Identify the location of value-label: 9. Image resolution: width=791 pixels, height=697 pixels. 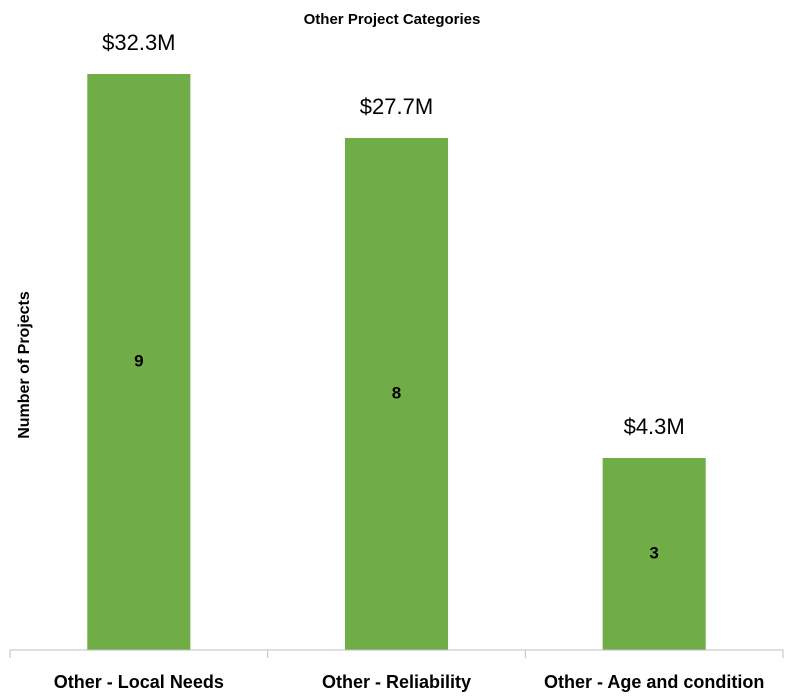
(138, 360).